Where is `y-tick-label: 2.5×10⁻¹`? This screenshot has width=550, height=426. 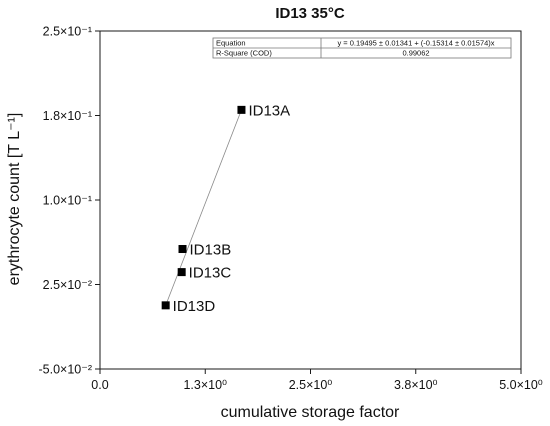
y-tick-label: 2.5×10⁻¹ is located at coordinates (67, 32).